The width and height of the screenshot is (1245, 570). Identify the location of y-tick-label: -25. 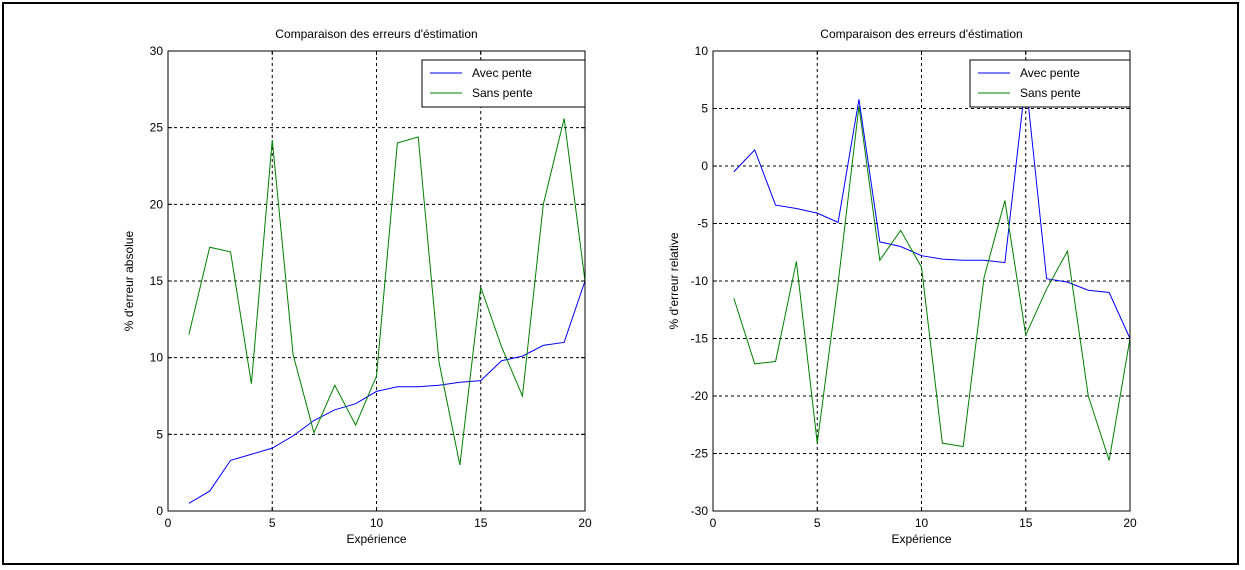
(700, 454).